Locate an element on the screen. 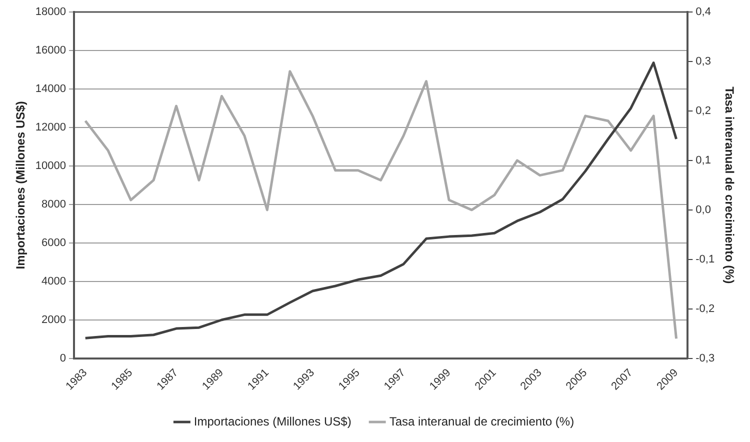  y2-tick-label: 0,0 is located at coordinates (703, 210).